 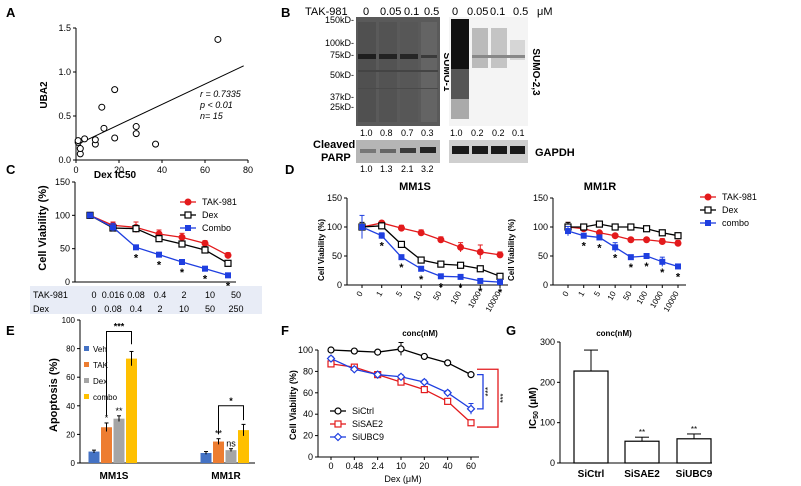 I want to click on mw-100: 100kD-, so click(x=339, y=43).